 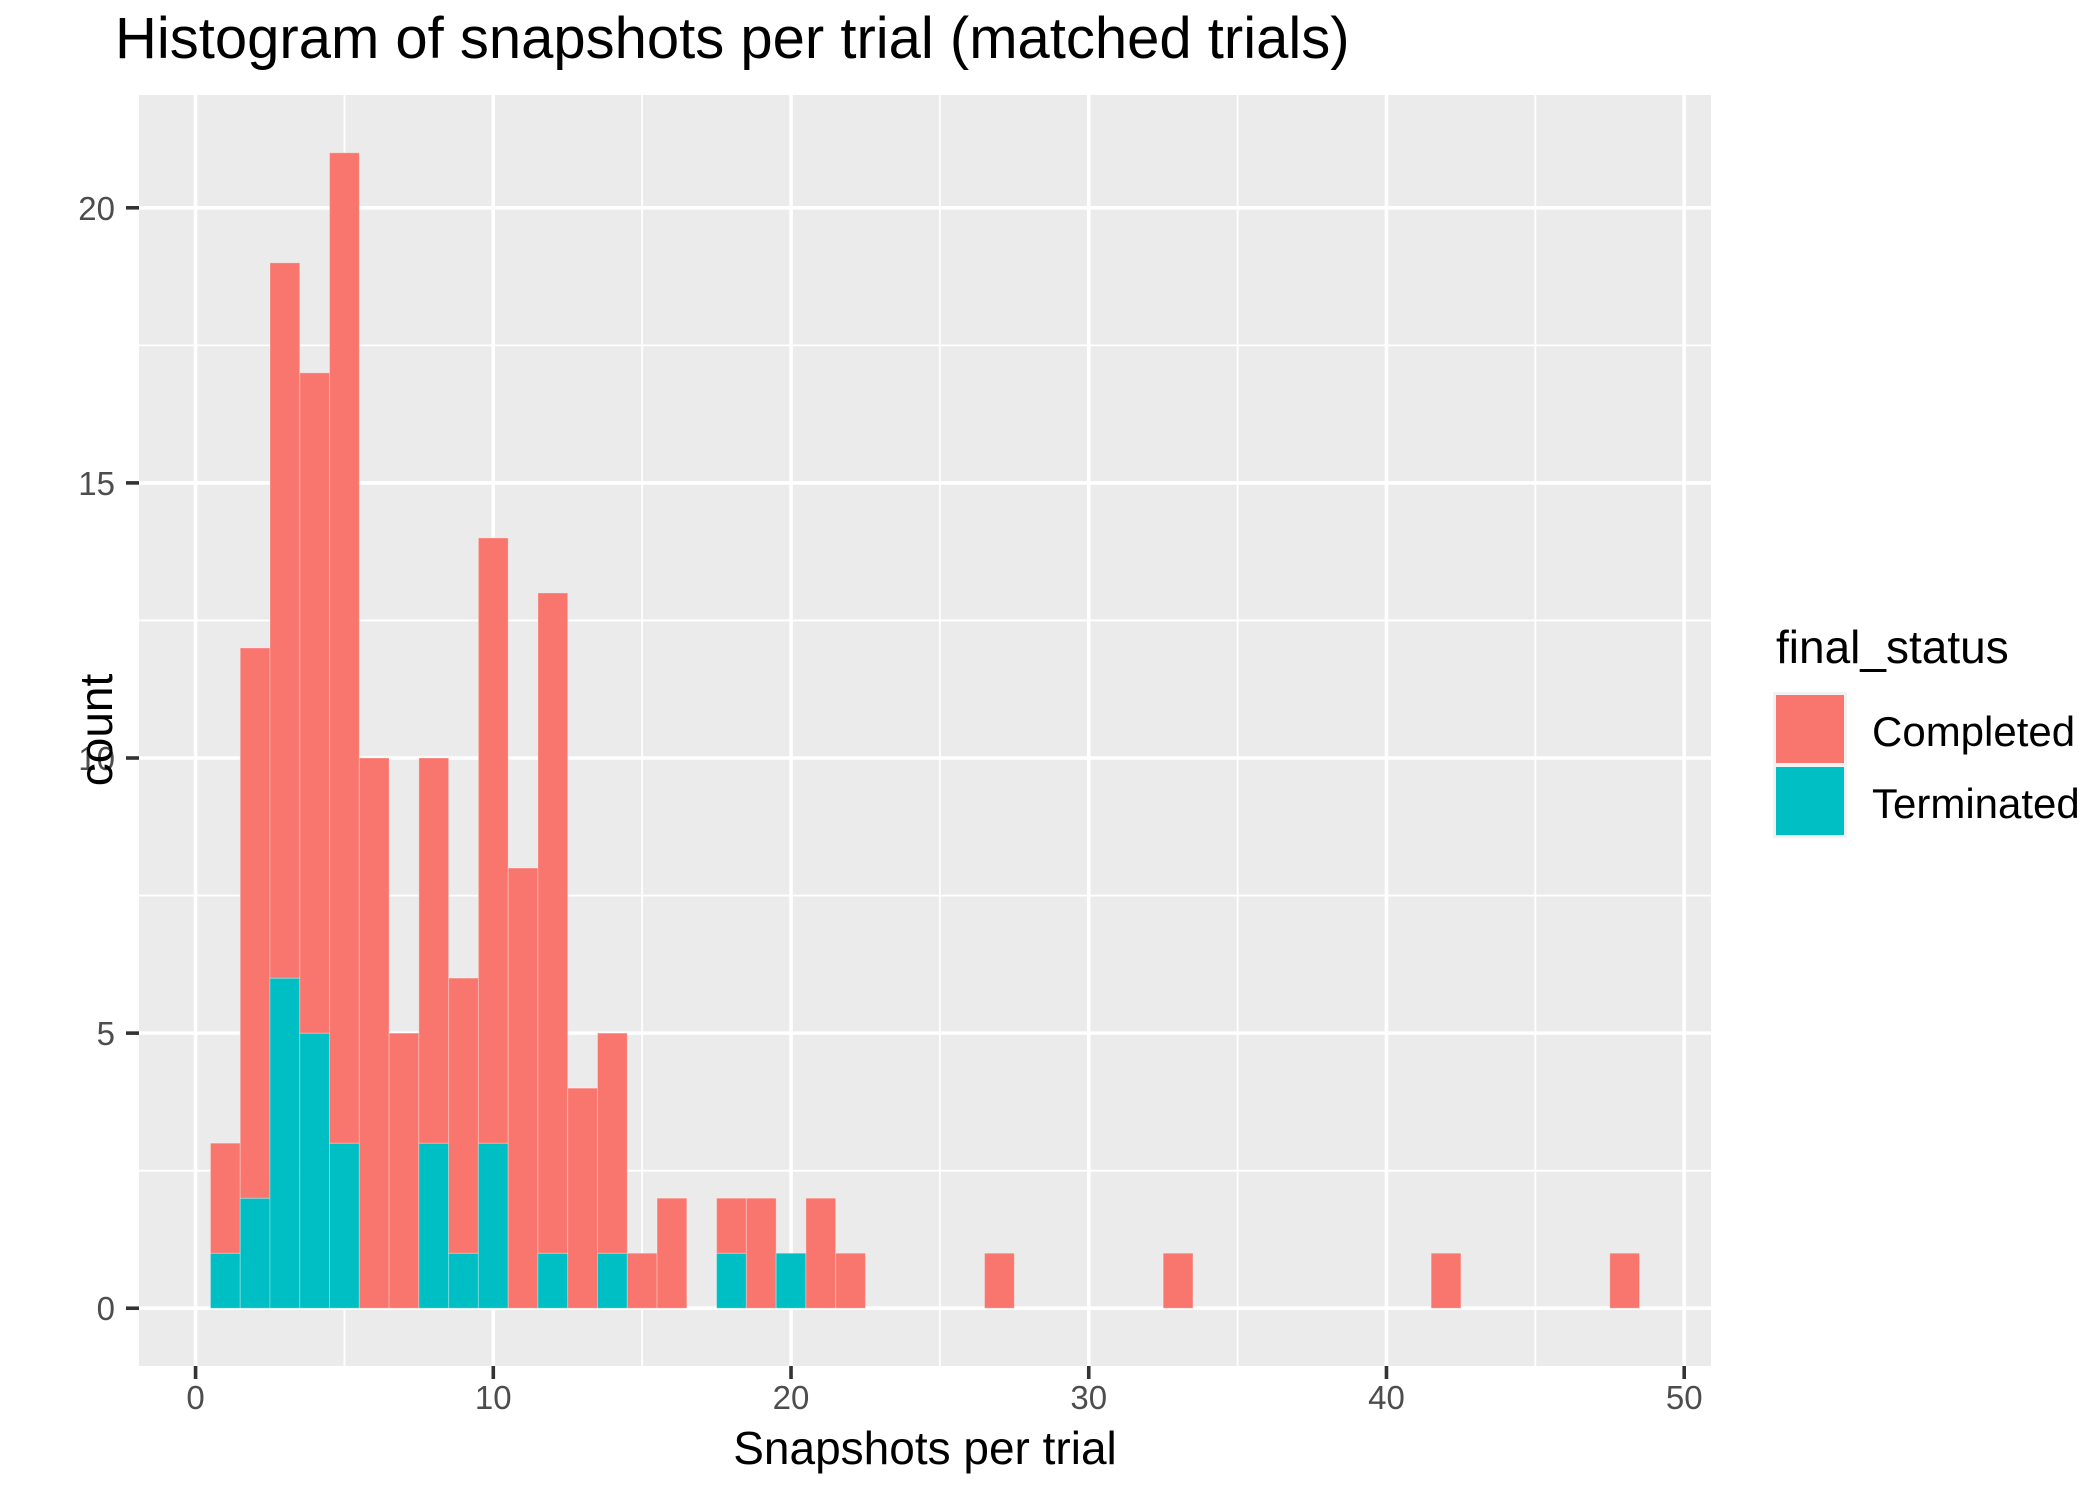 I want to click on x-tick-label: 0, so click(x=195, y=1397).